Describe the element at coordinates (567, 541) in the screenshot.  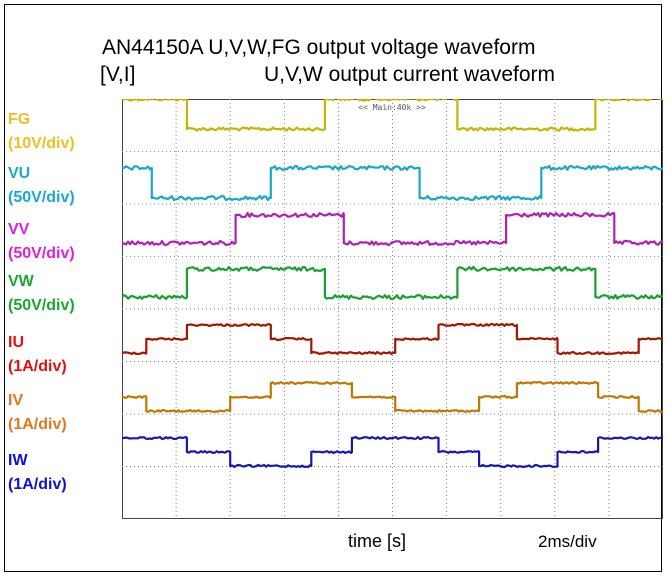
I see `time-scale-label: 2ms/div` at that location.